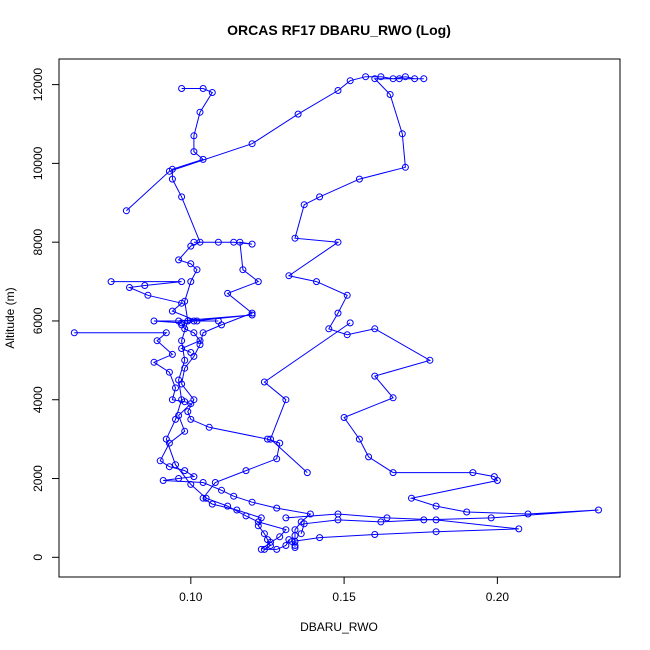 Image resolution: width=650 pixels, height=650 pixels. Describe the element at coordinates (38, 320) in the screenshot. I see `y-tick-label: 6000` at that location.